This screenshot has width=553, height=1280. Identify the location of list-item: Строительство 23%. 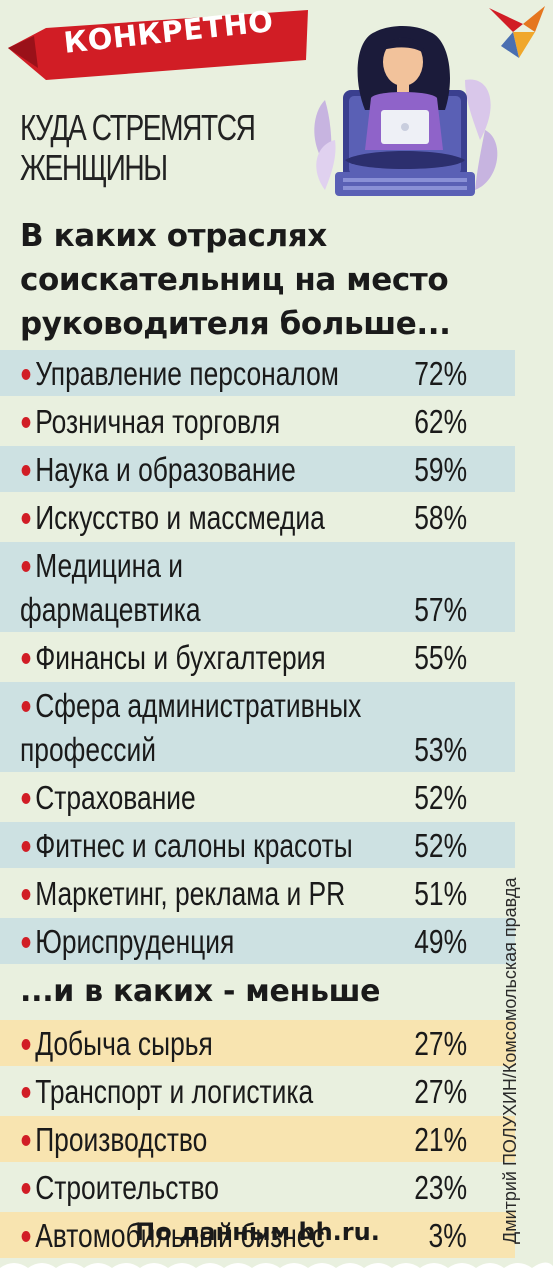
(257, 1187).